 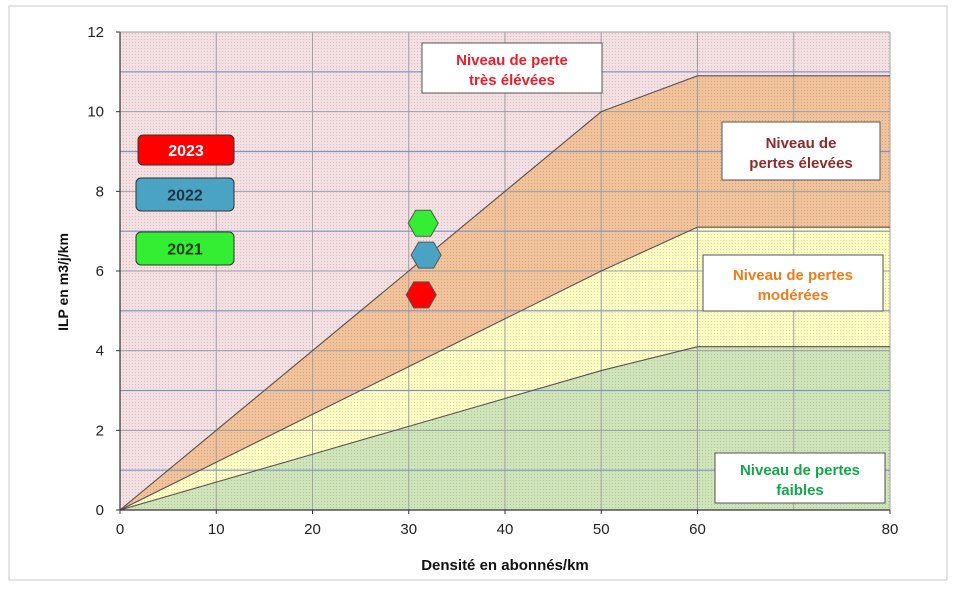 I want to click on legend-item-2021: 2021, so click(x=185, y=248).